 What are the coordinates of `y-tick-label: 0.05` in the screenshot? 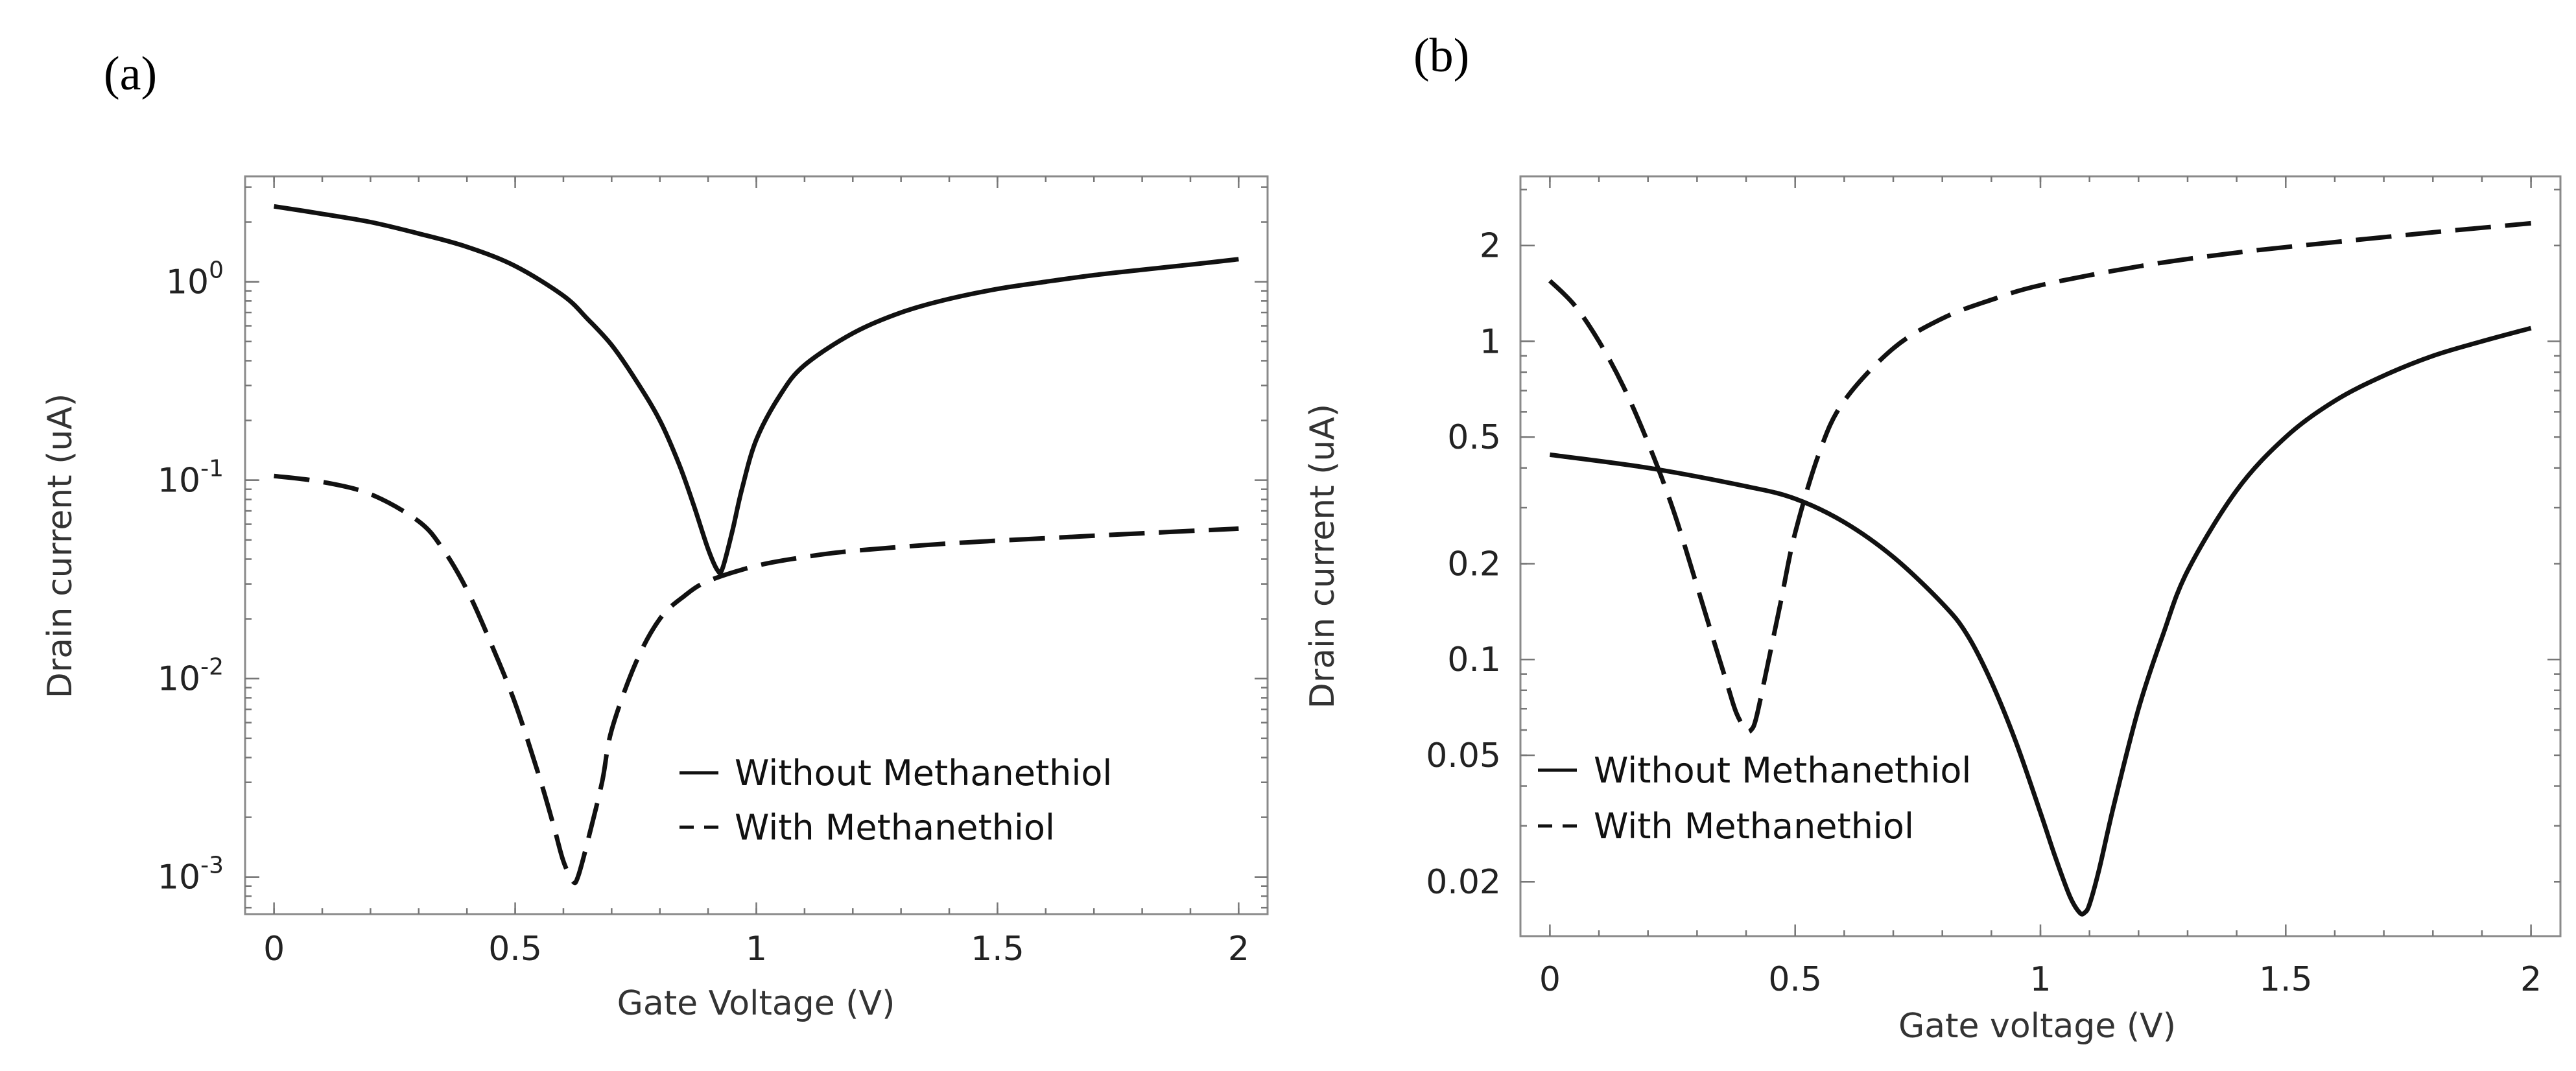 It's located at (1463, 755).